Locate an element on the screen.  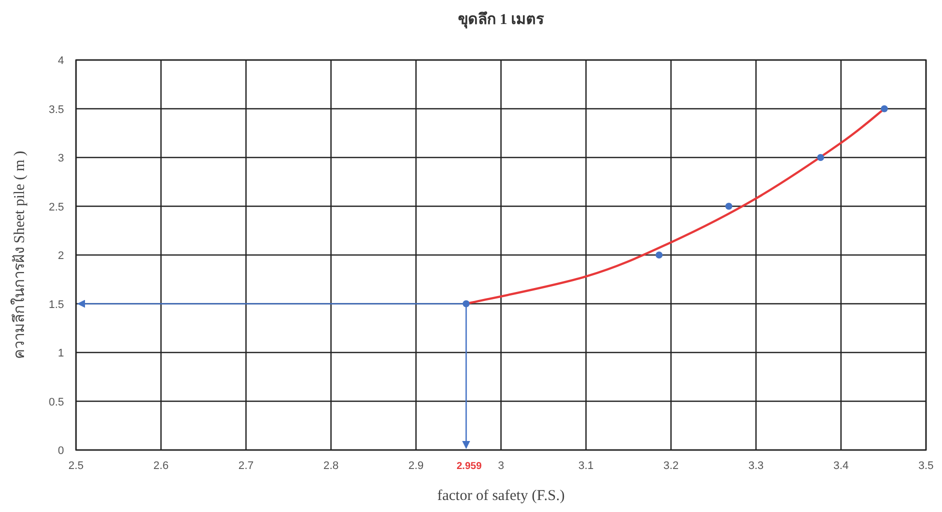
y-tick-label: 0 is located at coordinates (61, 451).